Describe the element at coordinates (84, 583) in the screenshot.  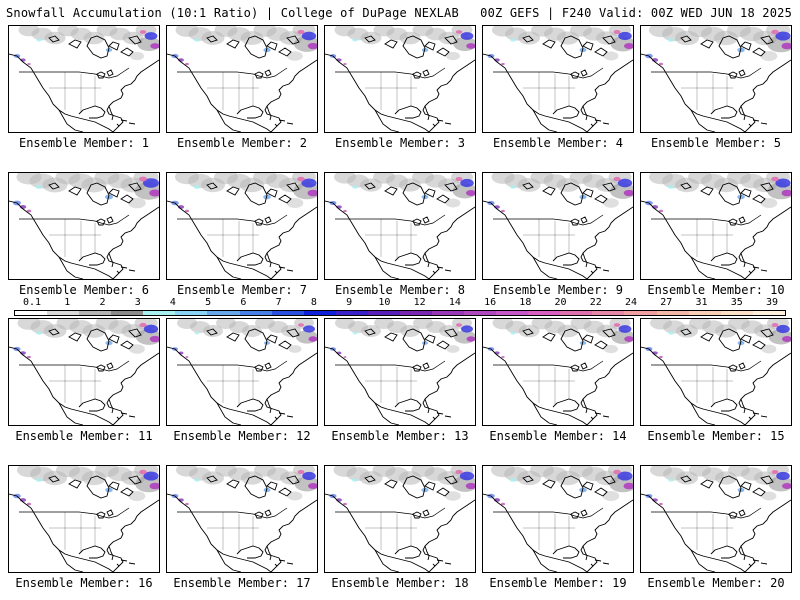
I see `ensemble-member-label: Ensemble Member: 16` at that location.